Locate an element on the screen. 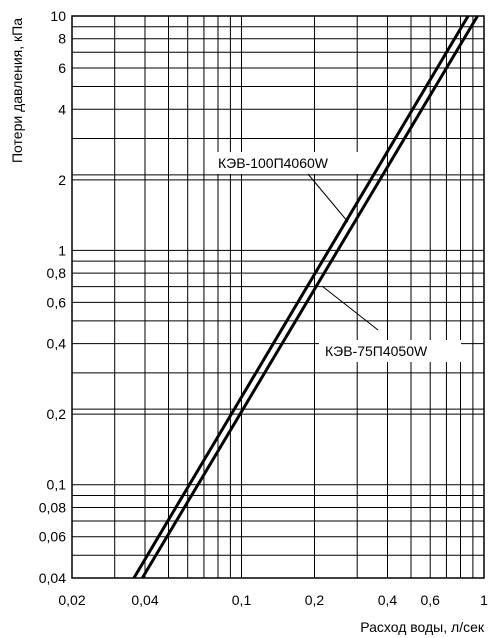  y-tick-label: 1 is located at coordinates (62, 250).